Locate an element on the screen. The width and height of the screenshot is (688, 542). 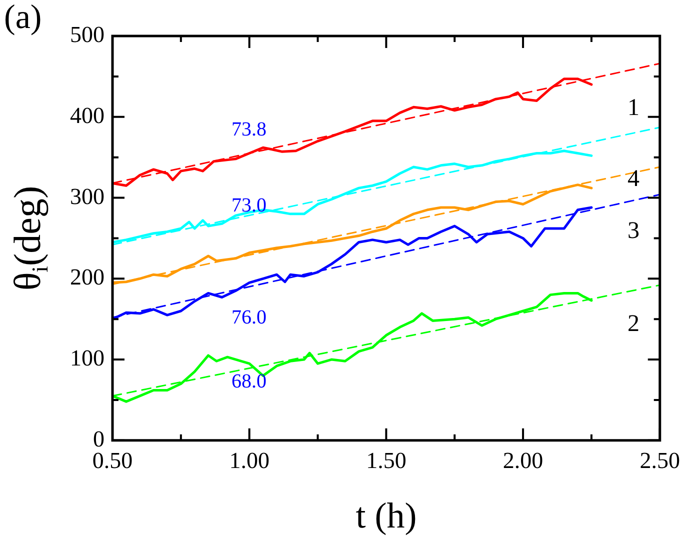
y-tick-label: 400 is located at coordinates (87, 115).